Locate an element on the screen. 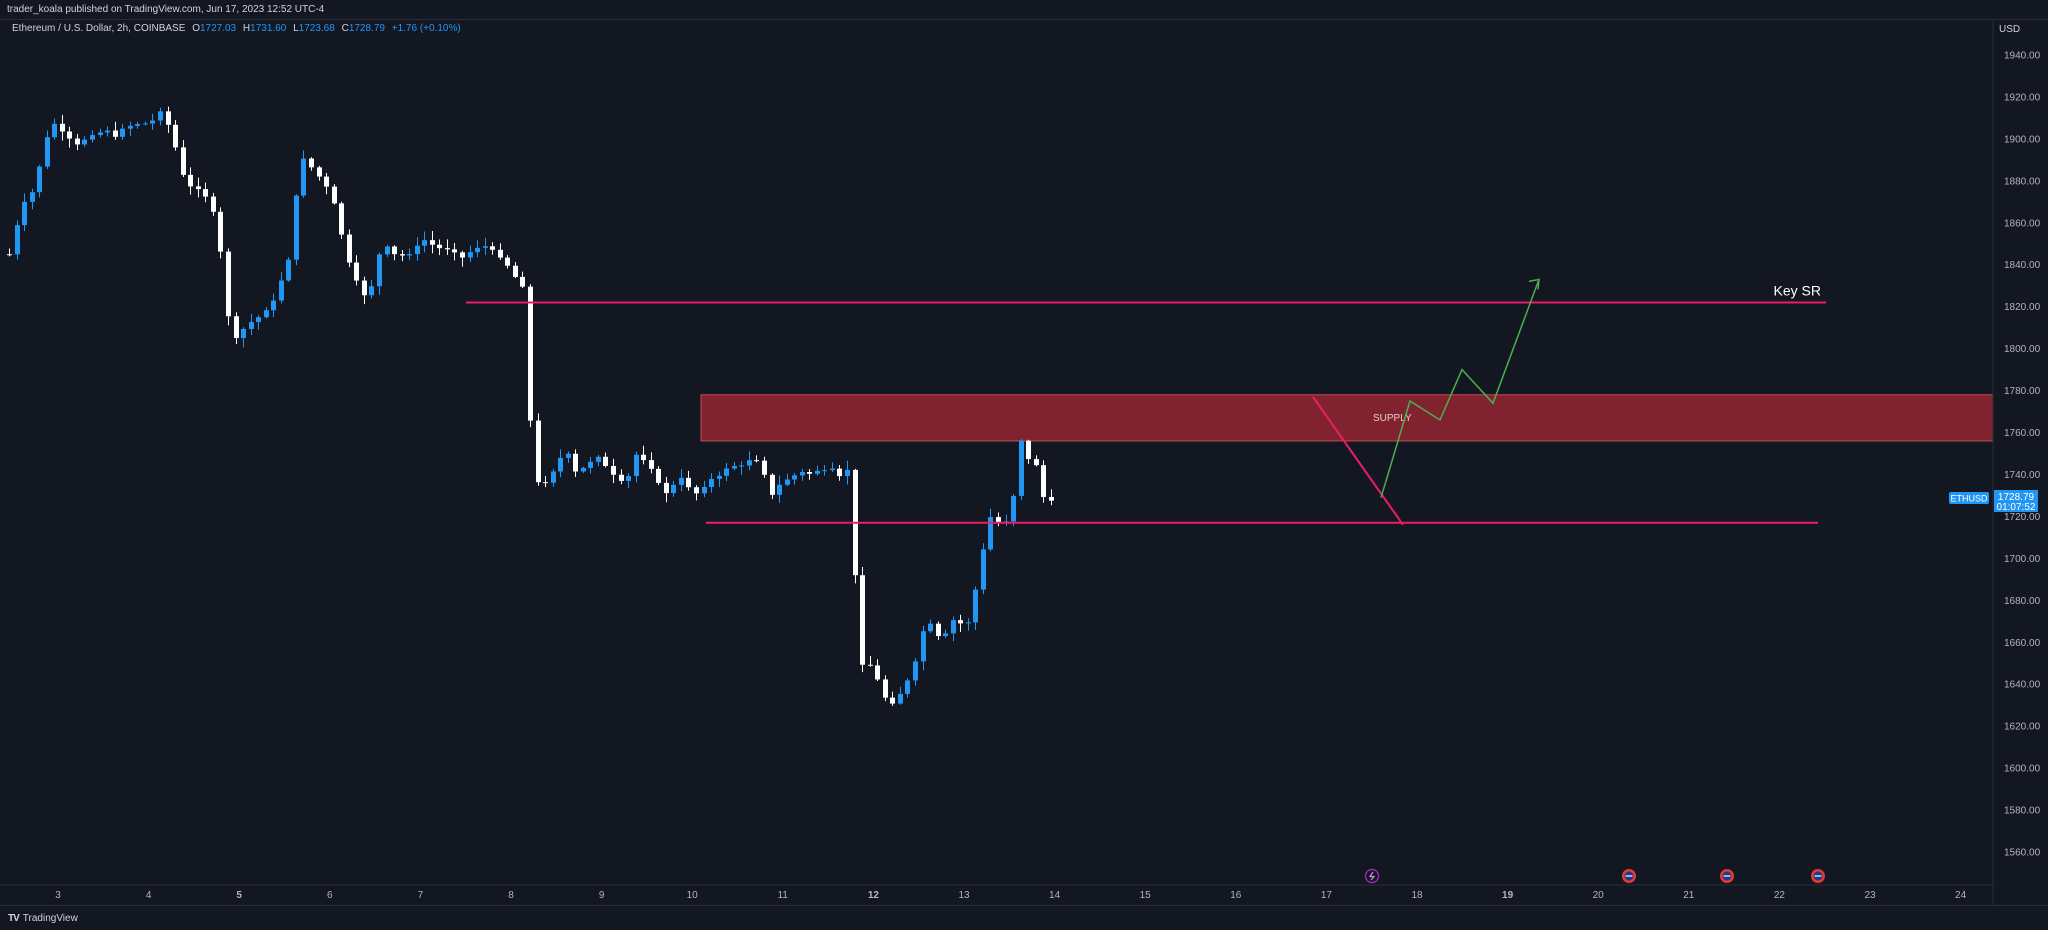 Image resolution: width=2048 pixels, height=930 pixels. projection-path is located at coordinates (1460, 388).